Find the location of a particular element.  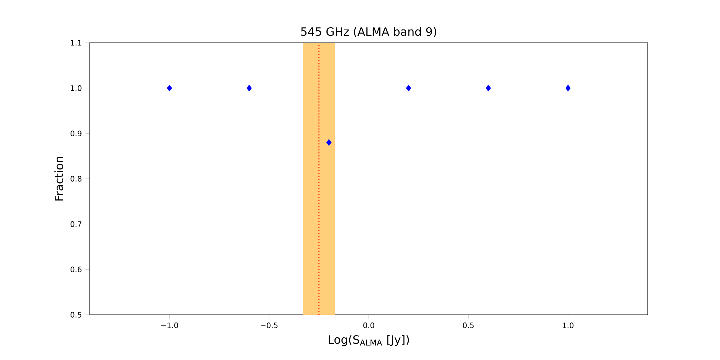

x-axis-title: Log(S$_{ALMA}$ [Jy]) is located at coordinates (369, 340).